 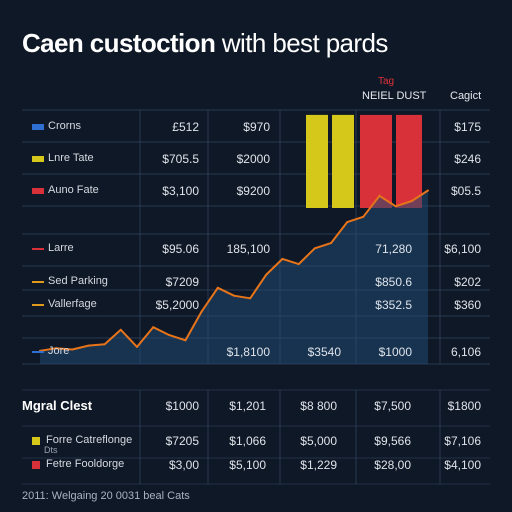 What do you see at coordinates (465, 191) in the screenshot?
I see `row-value: $05.5` at bounding box center [465, 191].